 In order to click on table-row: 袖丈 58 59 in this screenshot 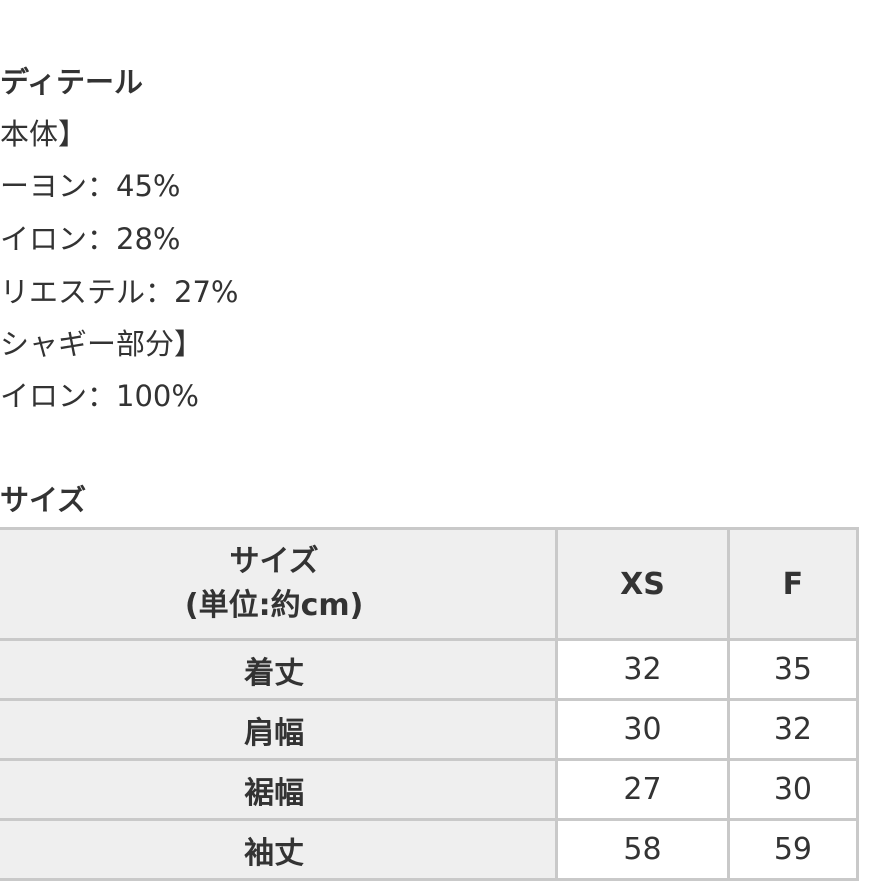, I will do `click(430, 849)`.